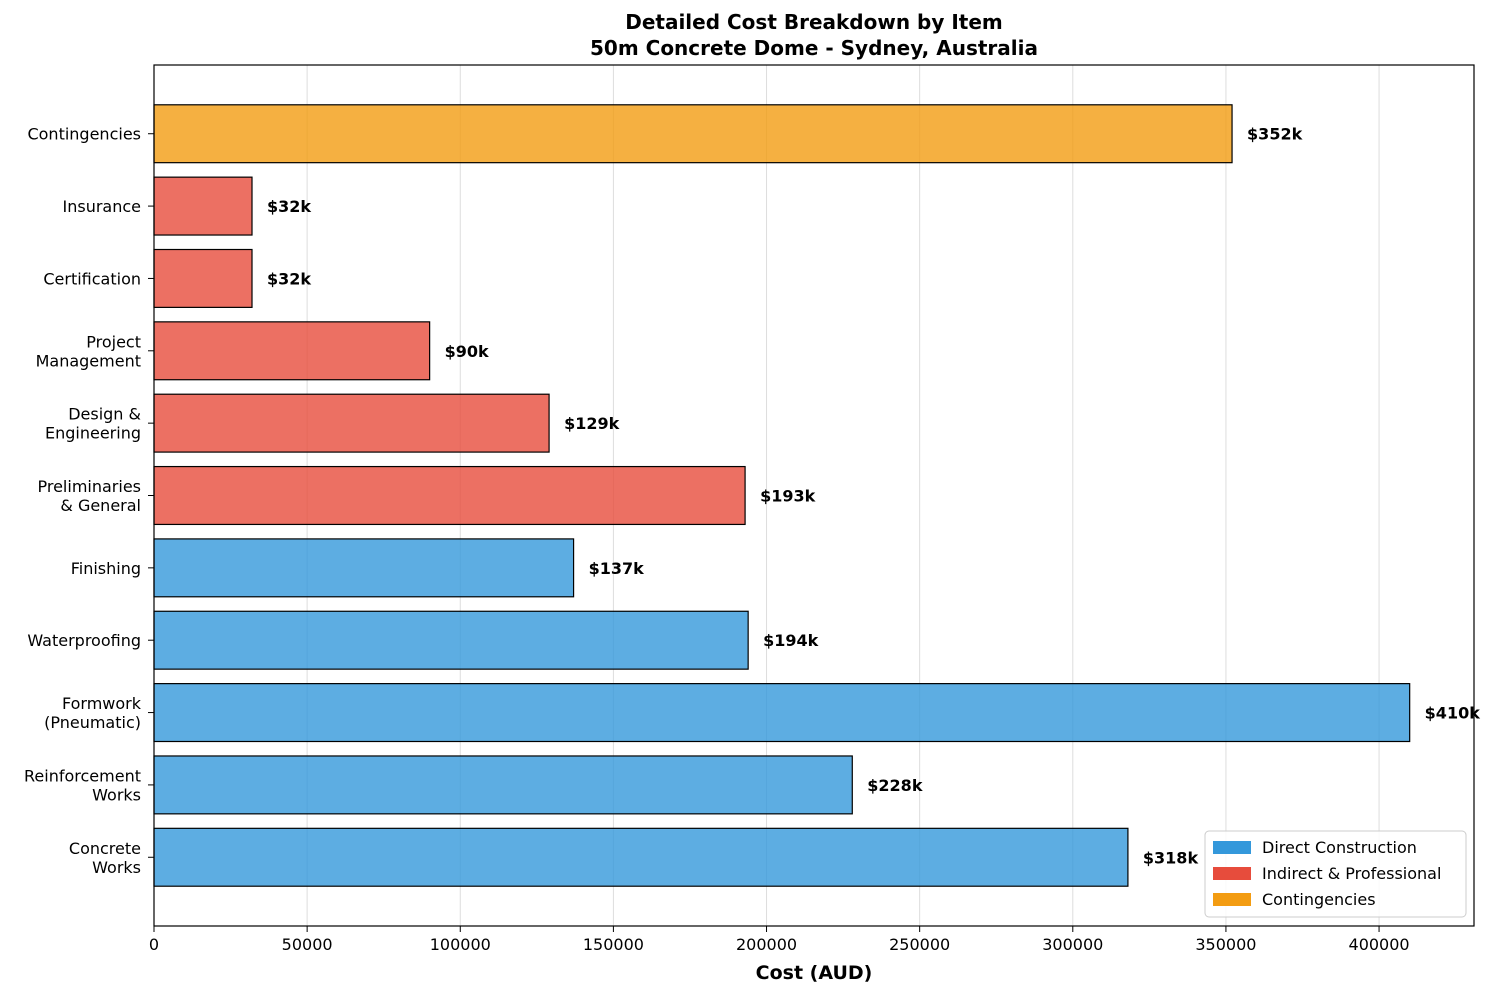 Image resolution: width=1500 pixels, height=995 pixels. Describe the element at coordinates (592, 423) in the screenshot. I see `value-label: $129k` at that location.